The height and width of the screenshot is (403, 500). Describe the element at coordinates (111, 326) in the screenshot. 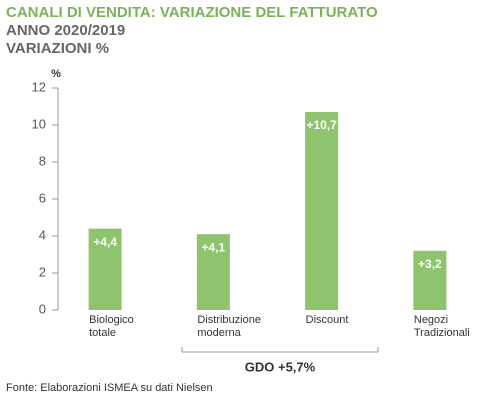

I see `x-tick-label: Biologico totale` at that location.